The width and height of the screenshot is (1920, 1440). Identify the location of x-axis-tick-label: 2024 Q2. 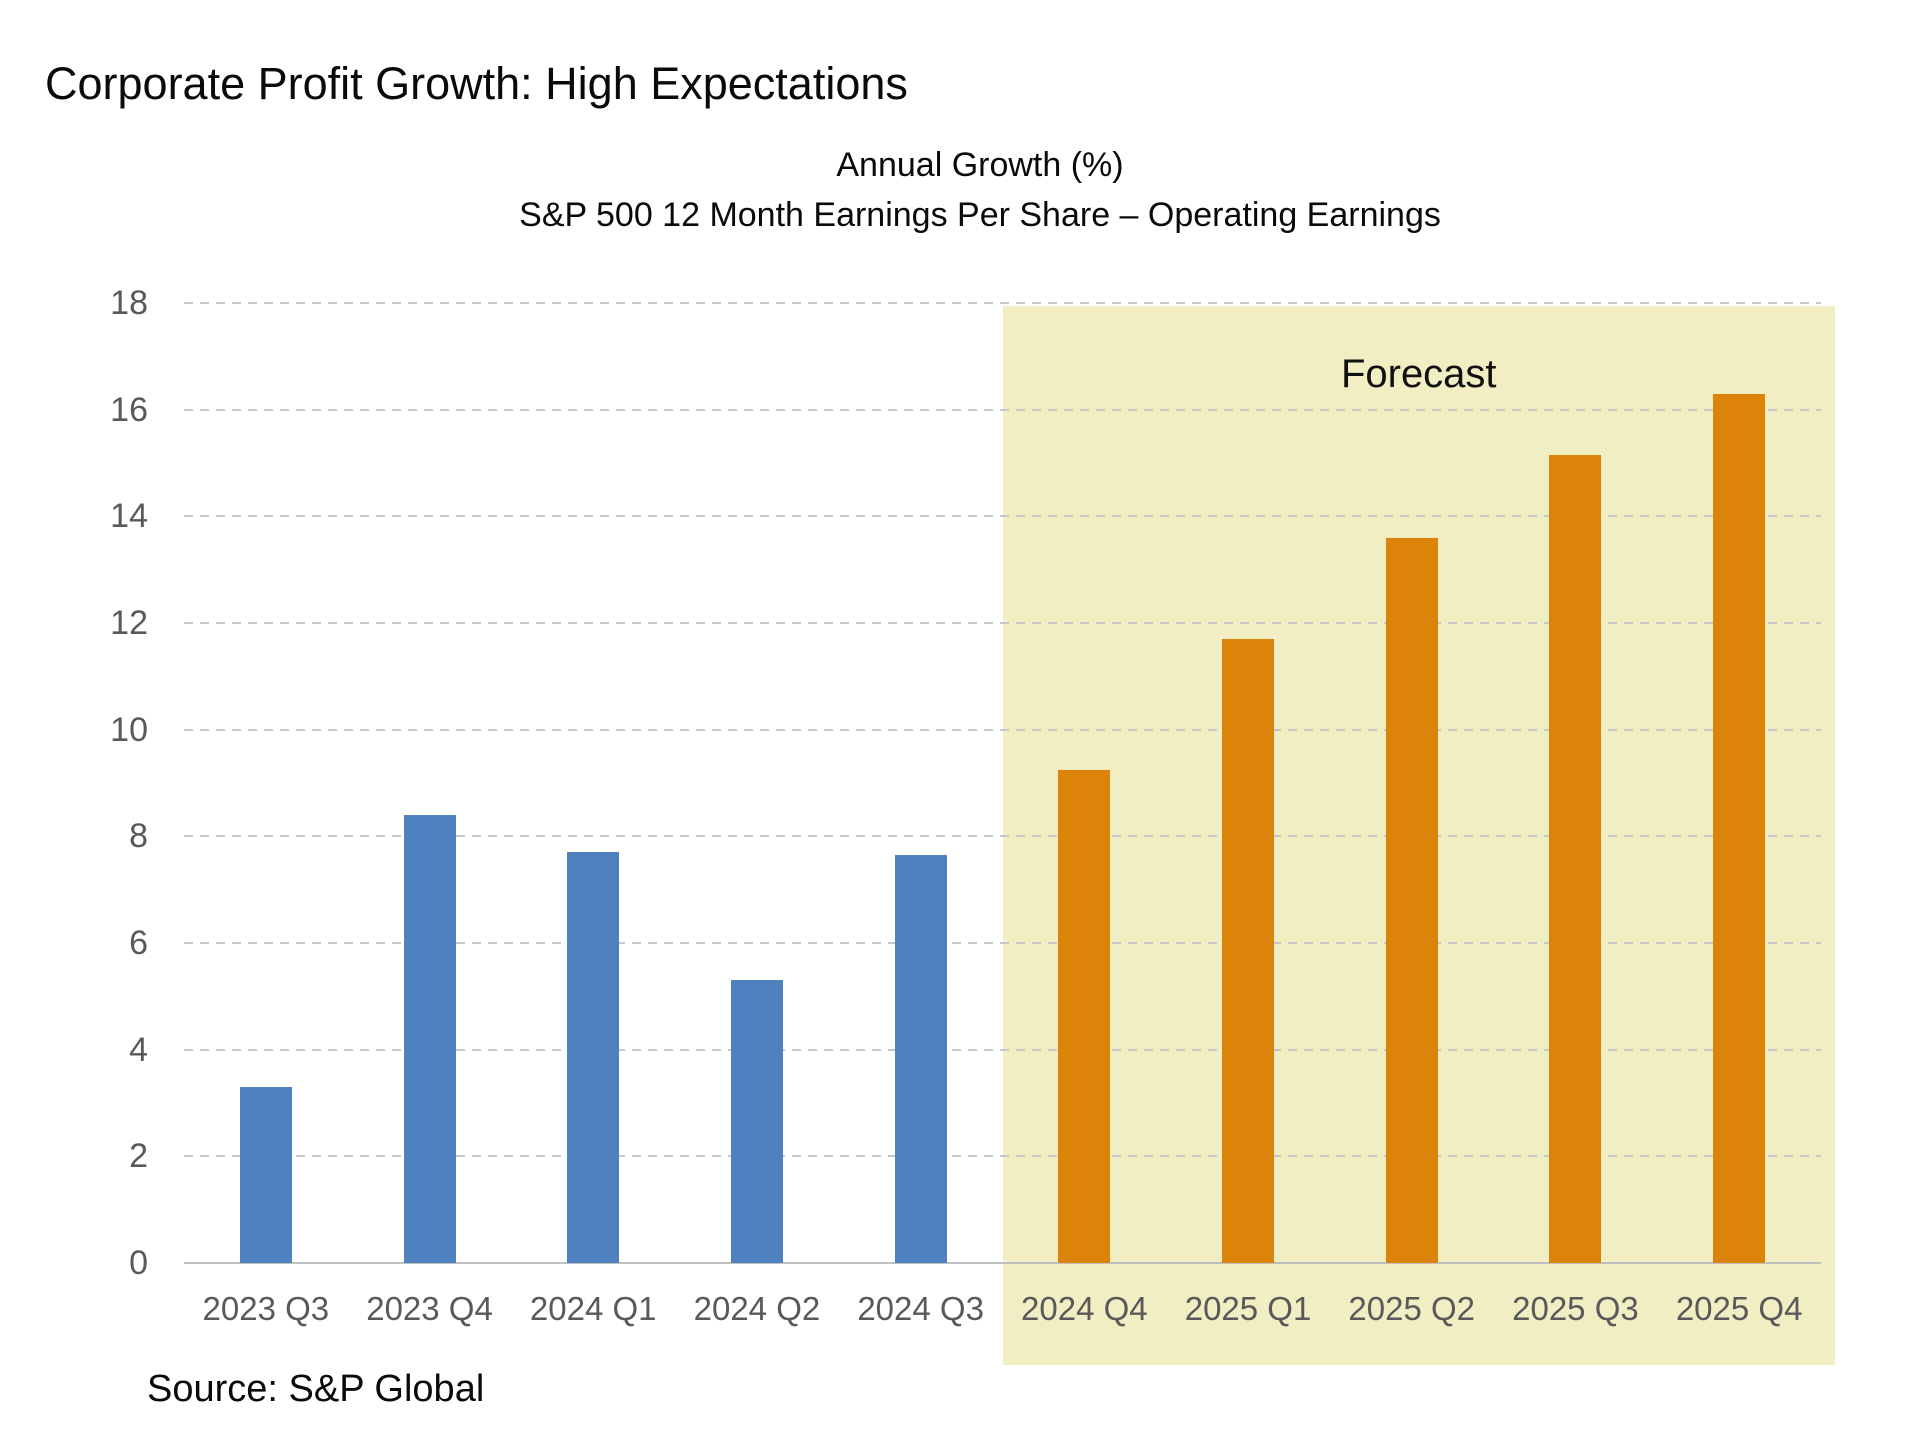
(757, 1308).